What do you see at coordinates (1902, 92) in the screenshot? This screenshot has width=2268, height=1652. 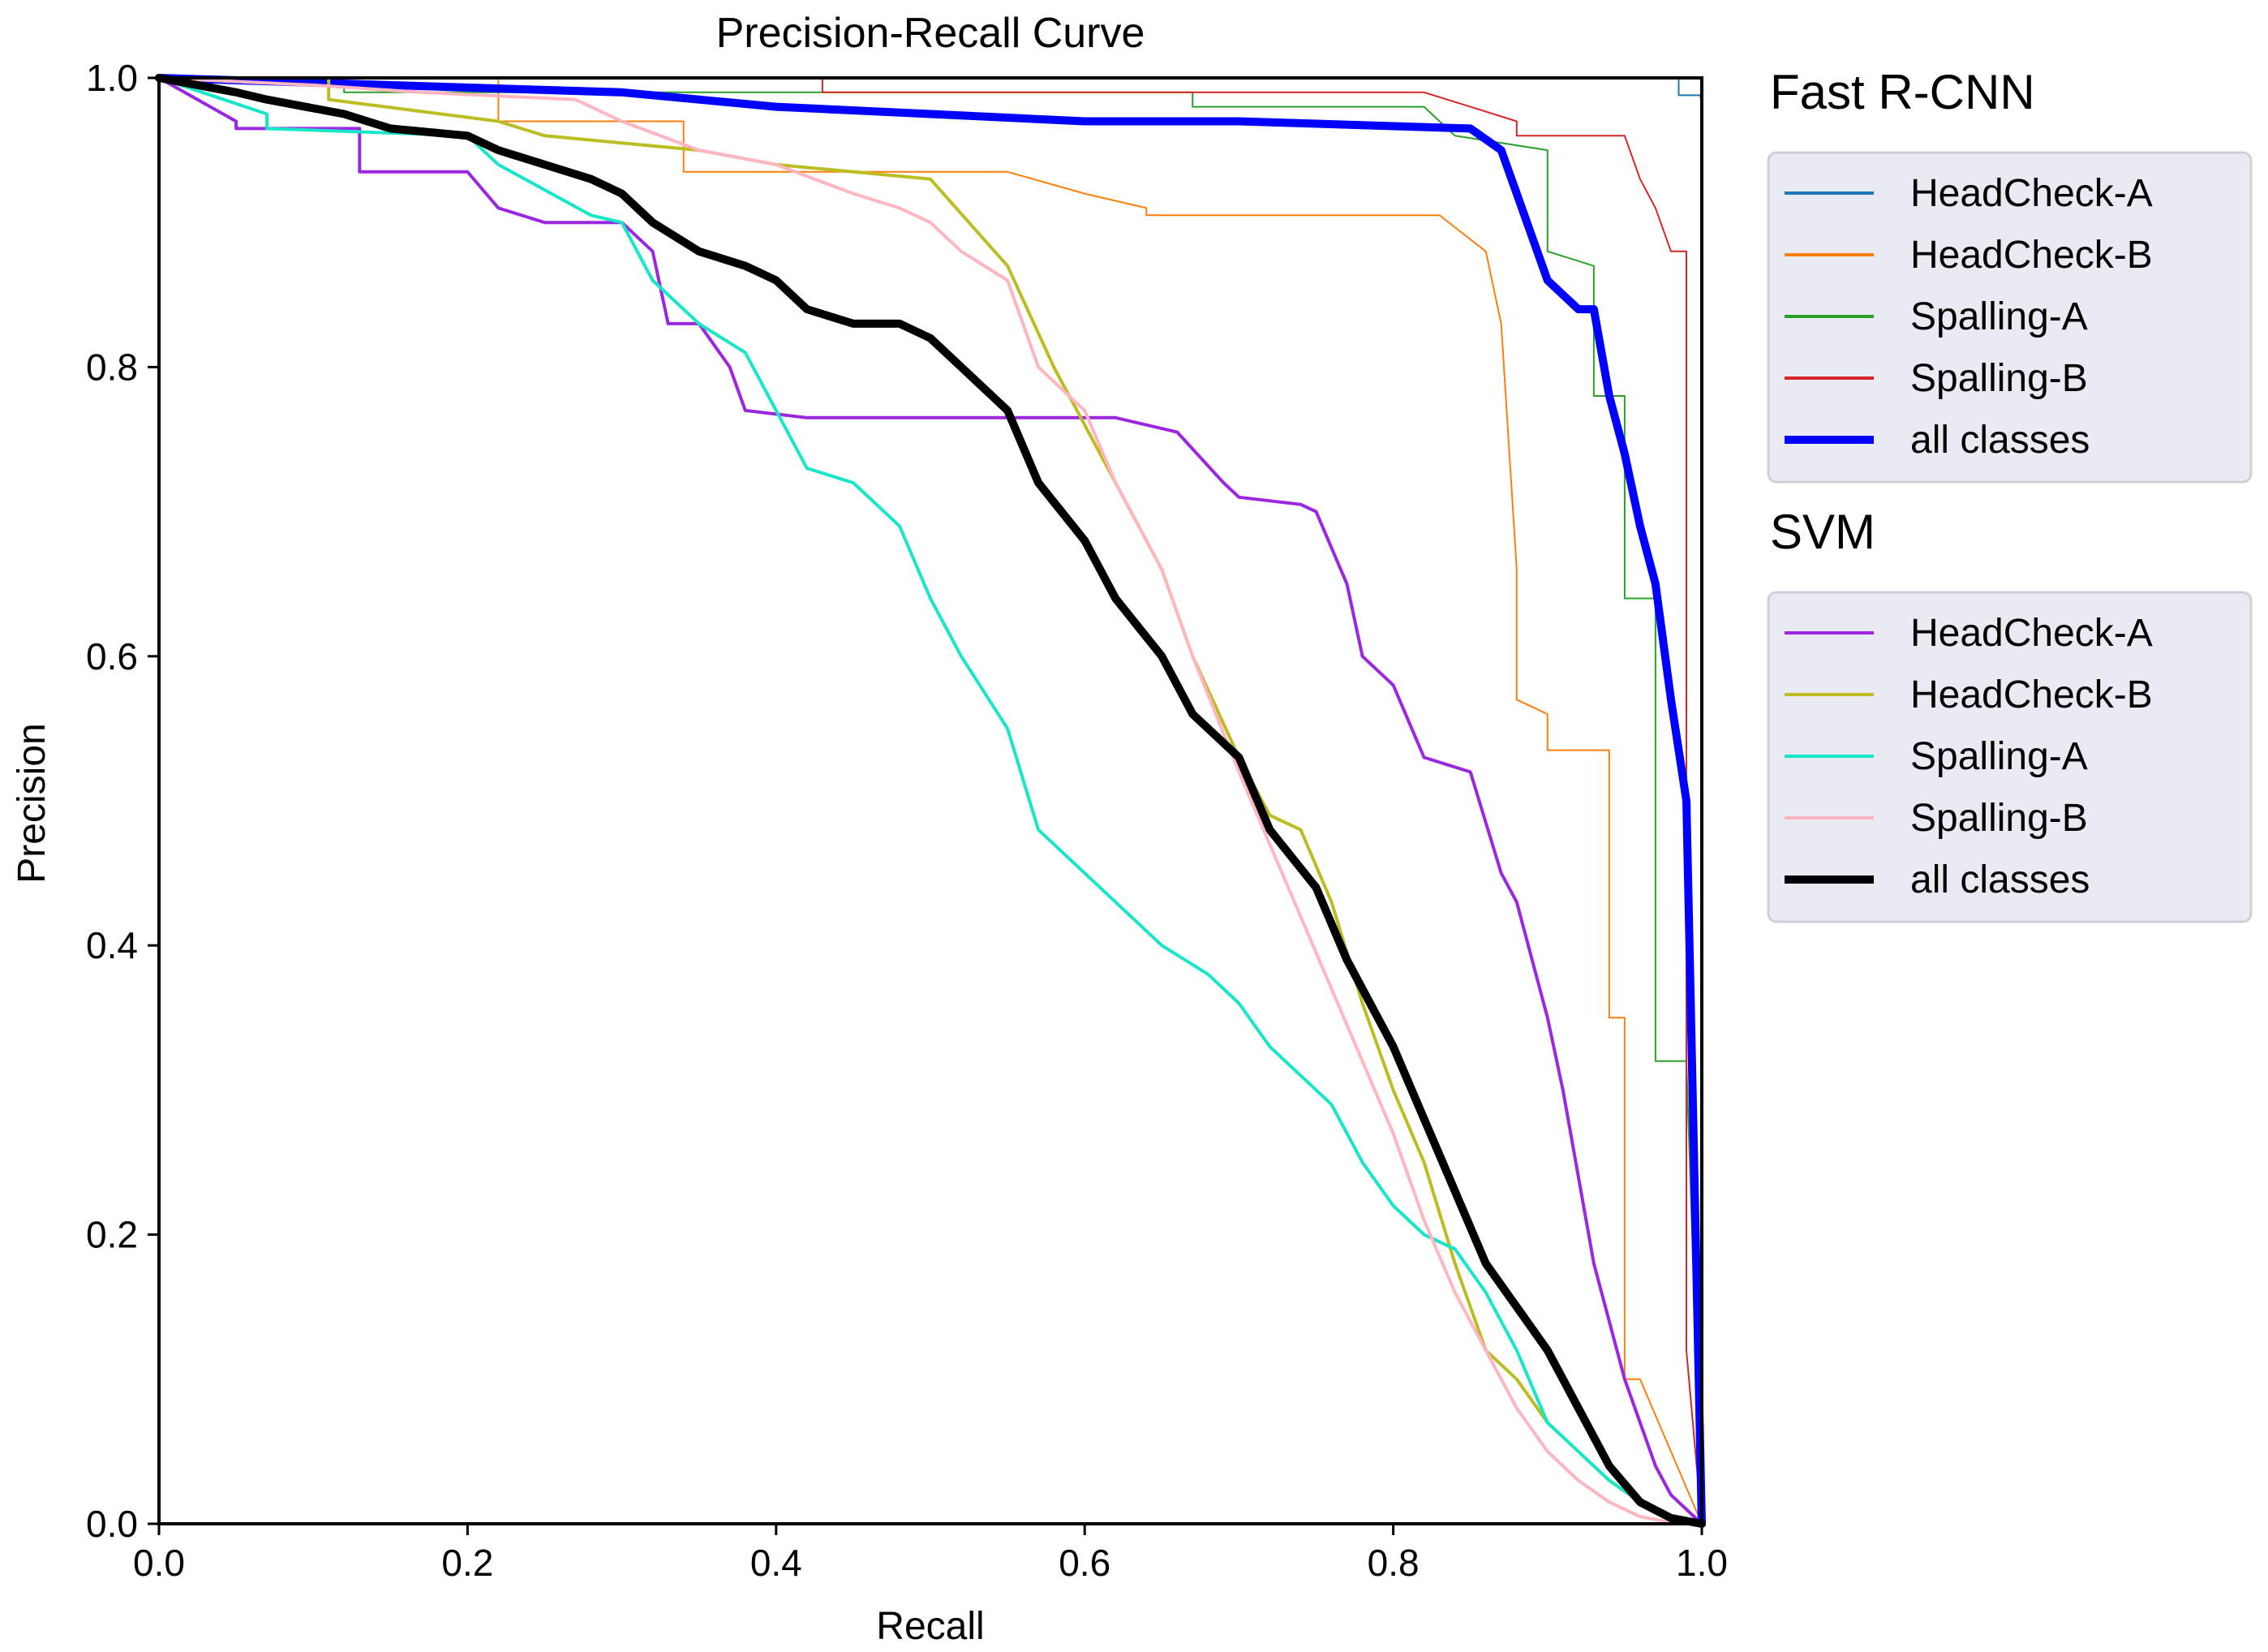 I see `legend-title: Fast R-CNN` at bounding box center [1902, 92].